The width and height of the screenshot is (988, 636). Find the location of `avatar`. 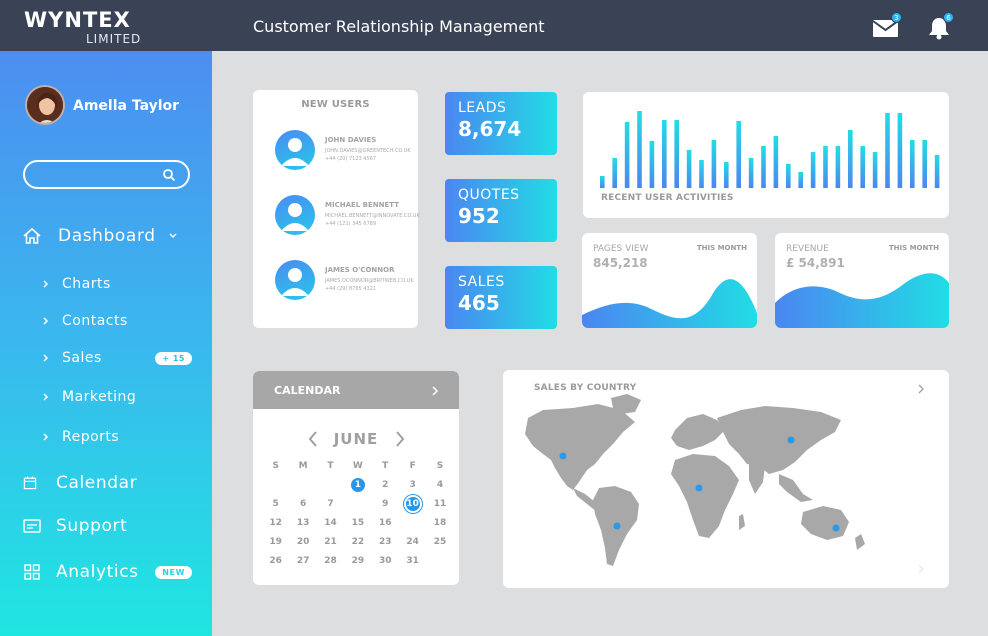

avatar is located at coordinates (45, 105).